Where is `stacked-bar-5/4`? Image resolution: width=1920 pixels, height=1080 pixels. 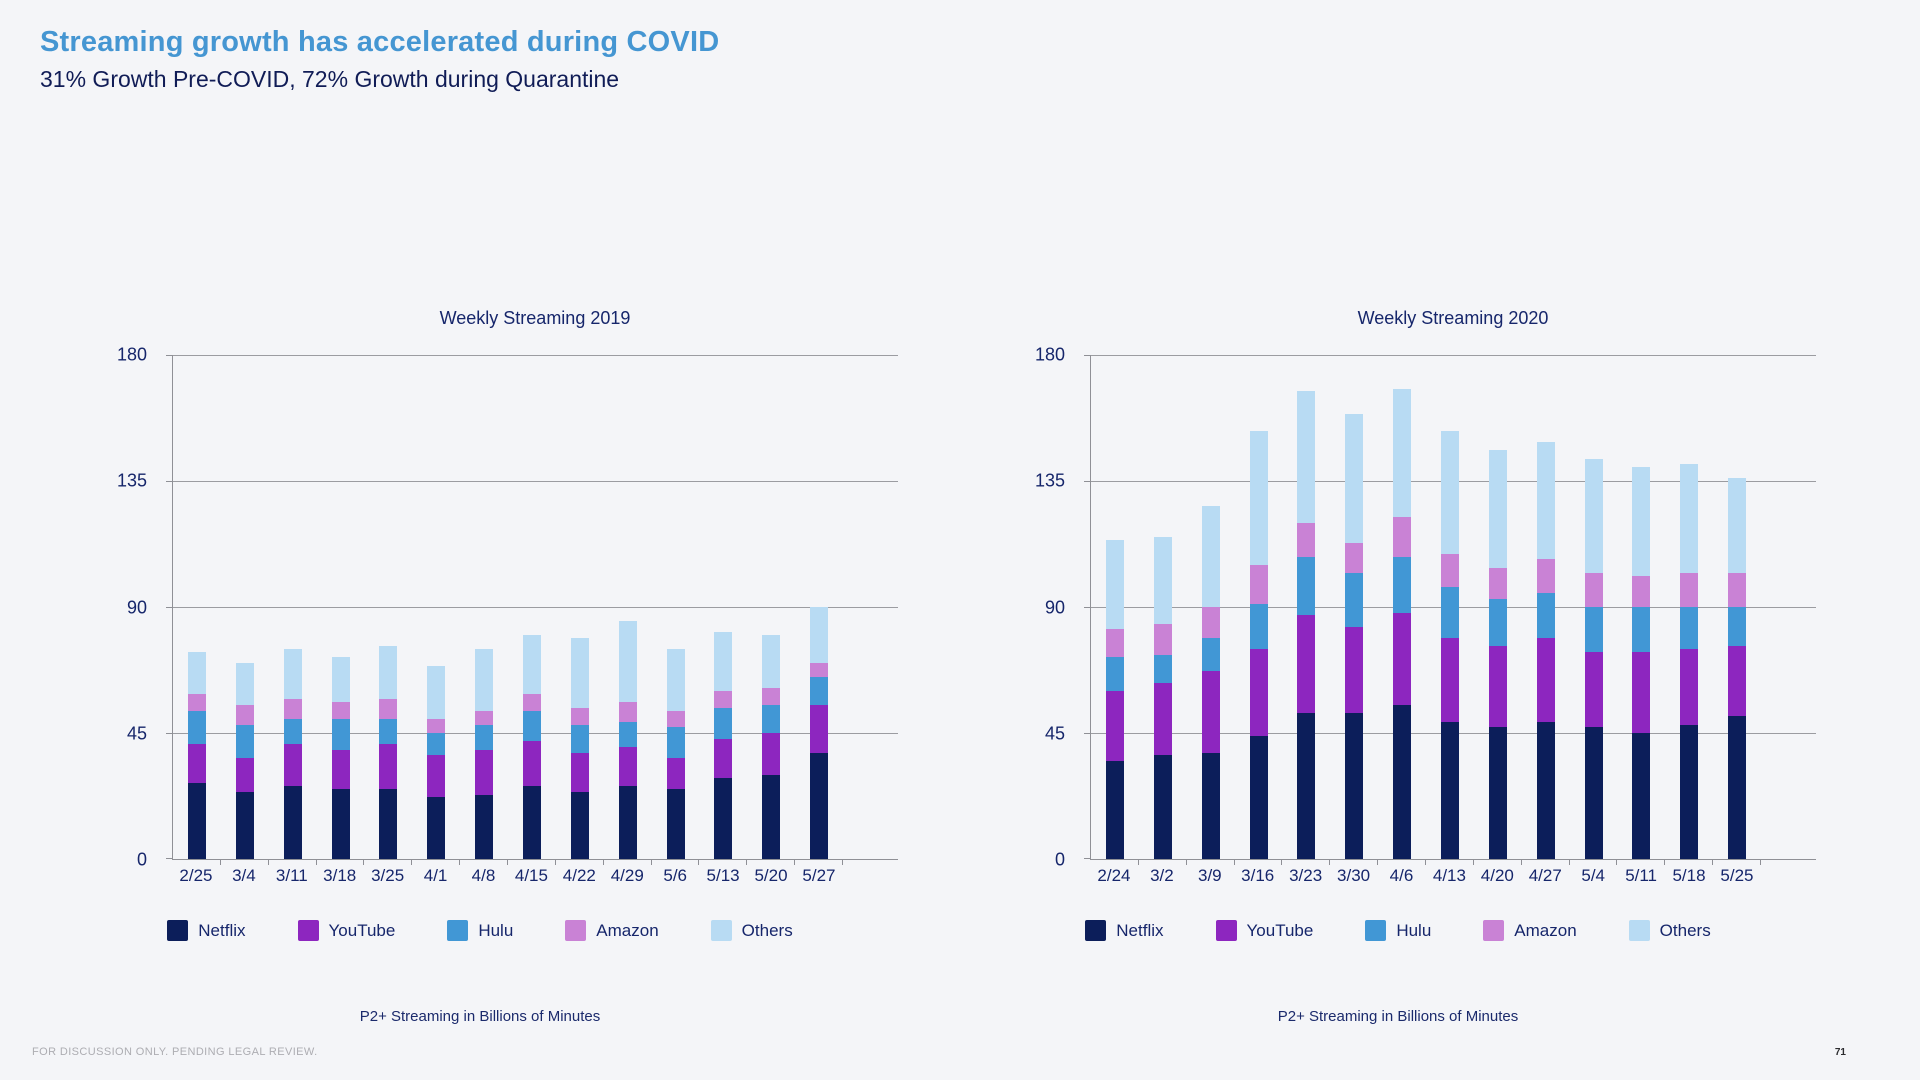 stacked-bar-5/4 is located at coordinates (1593, 607).